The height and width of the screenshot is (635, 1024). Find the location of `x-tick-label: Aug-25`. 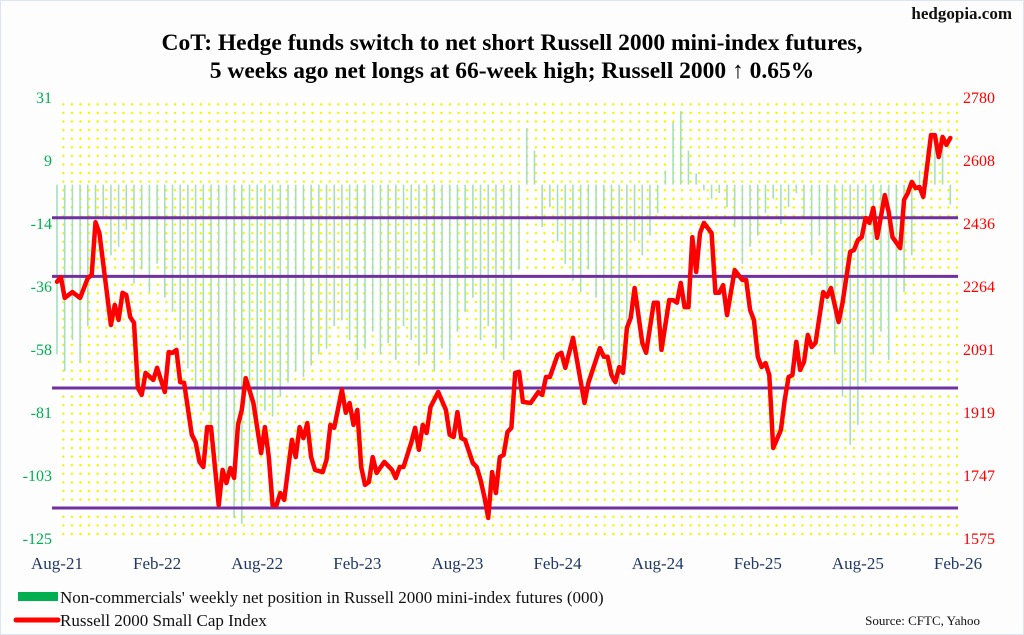

x-tick-label: Aug-25 is located at coordinates (858, 563).